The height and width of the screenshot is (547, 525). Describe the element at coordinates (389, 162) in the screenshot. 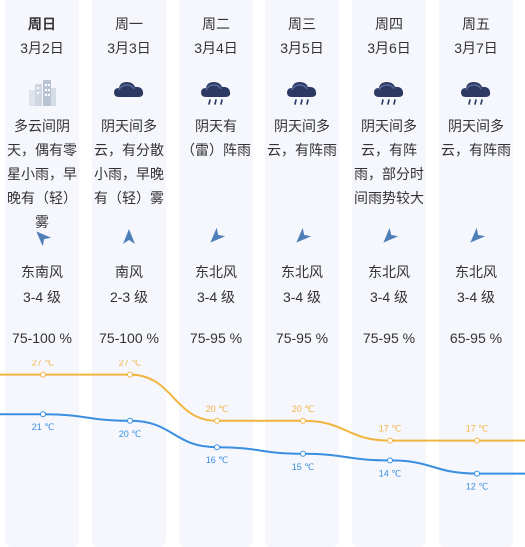

I see `weather-description: 阴天间多云，有阵雨，部分时间雨势较大` at that location.